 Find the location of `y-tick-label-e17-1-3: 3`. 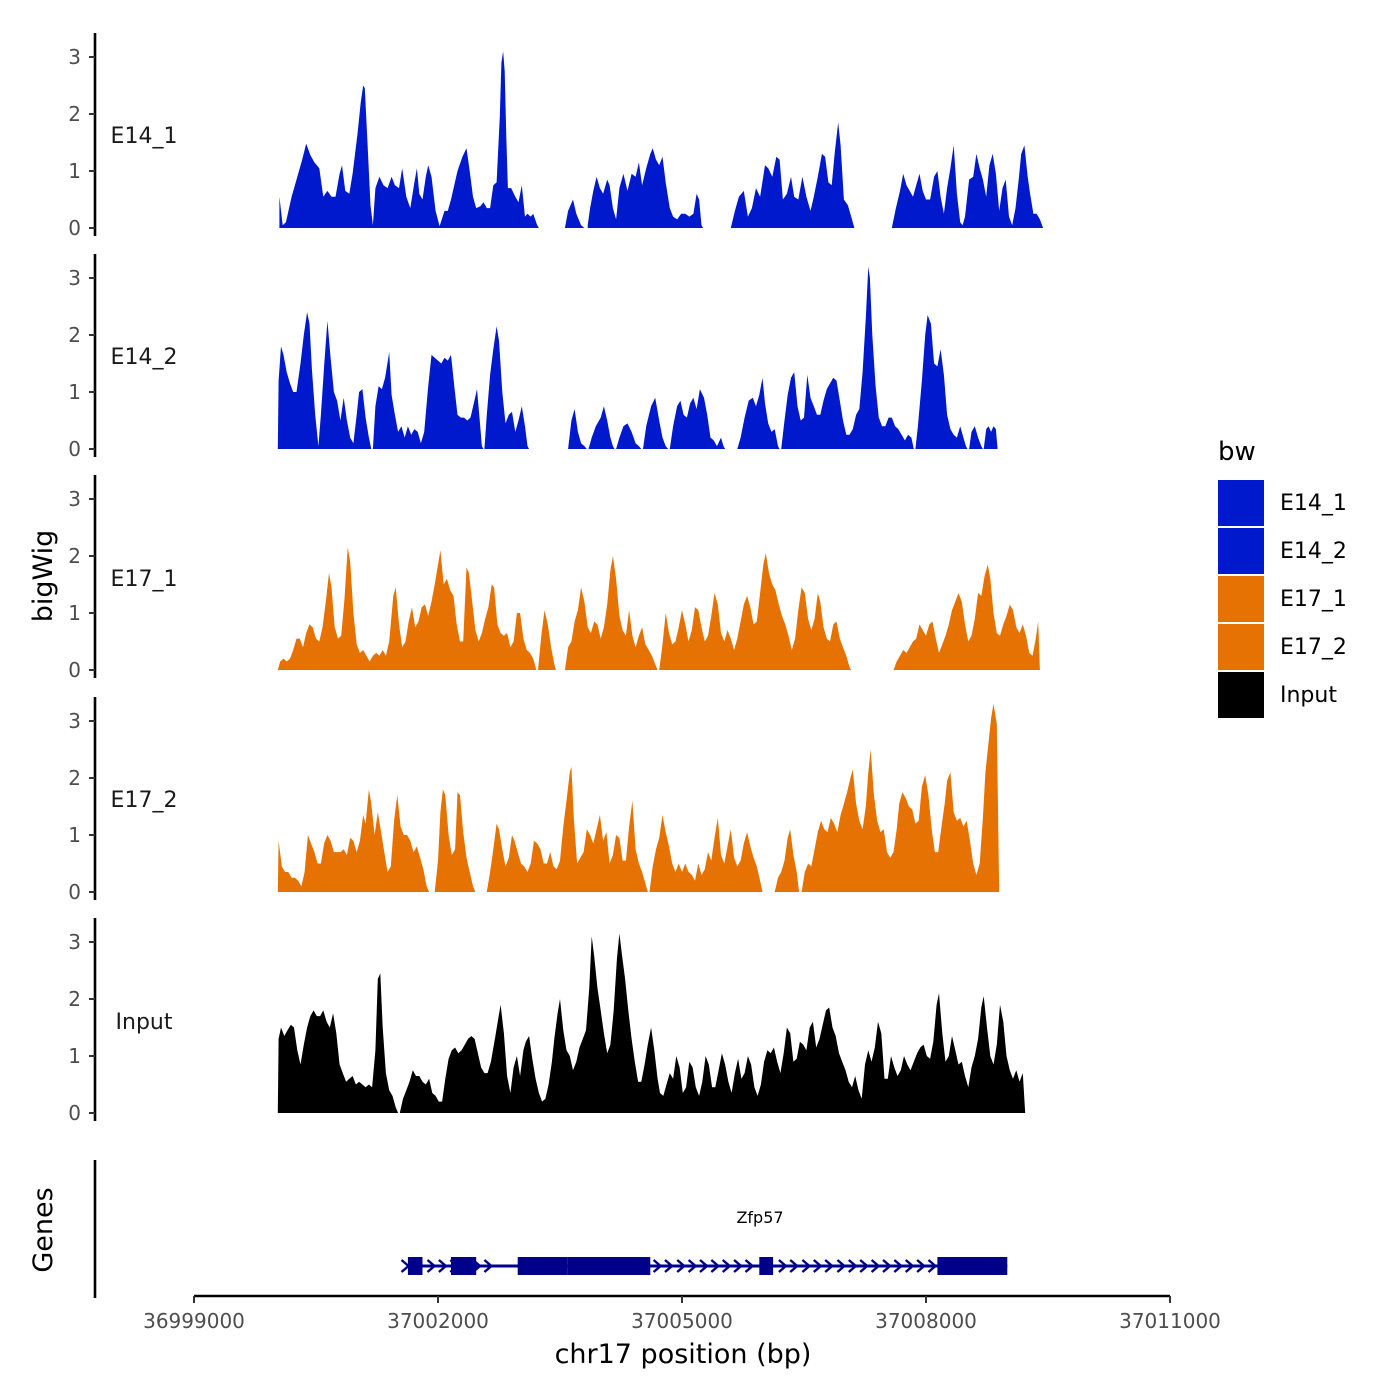

y-tick-label-e17-1-3: 3 is located at coordinates (74, 499).